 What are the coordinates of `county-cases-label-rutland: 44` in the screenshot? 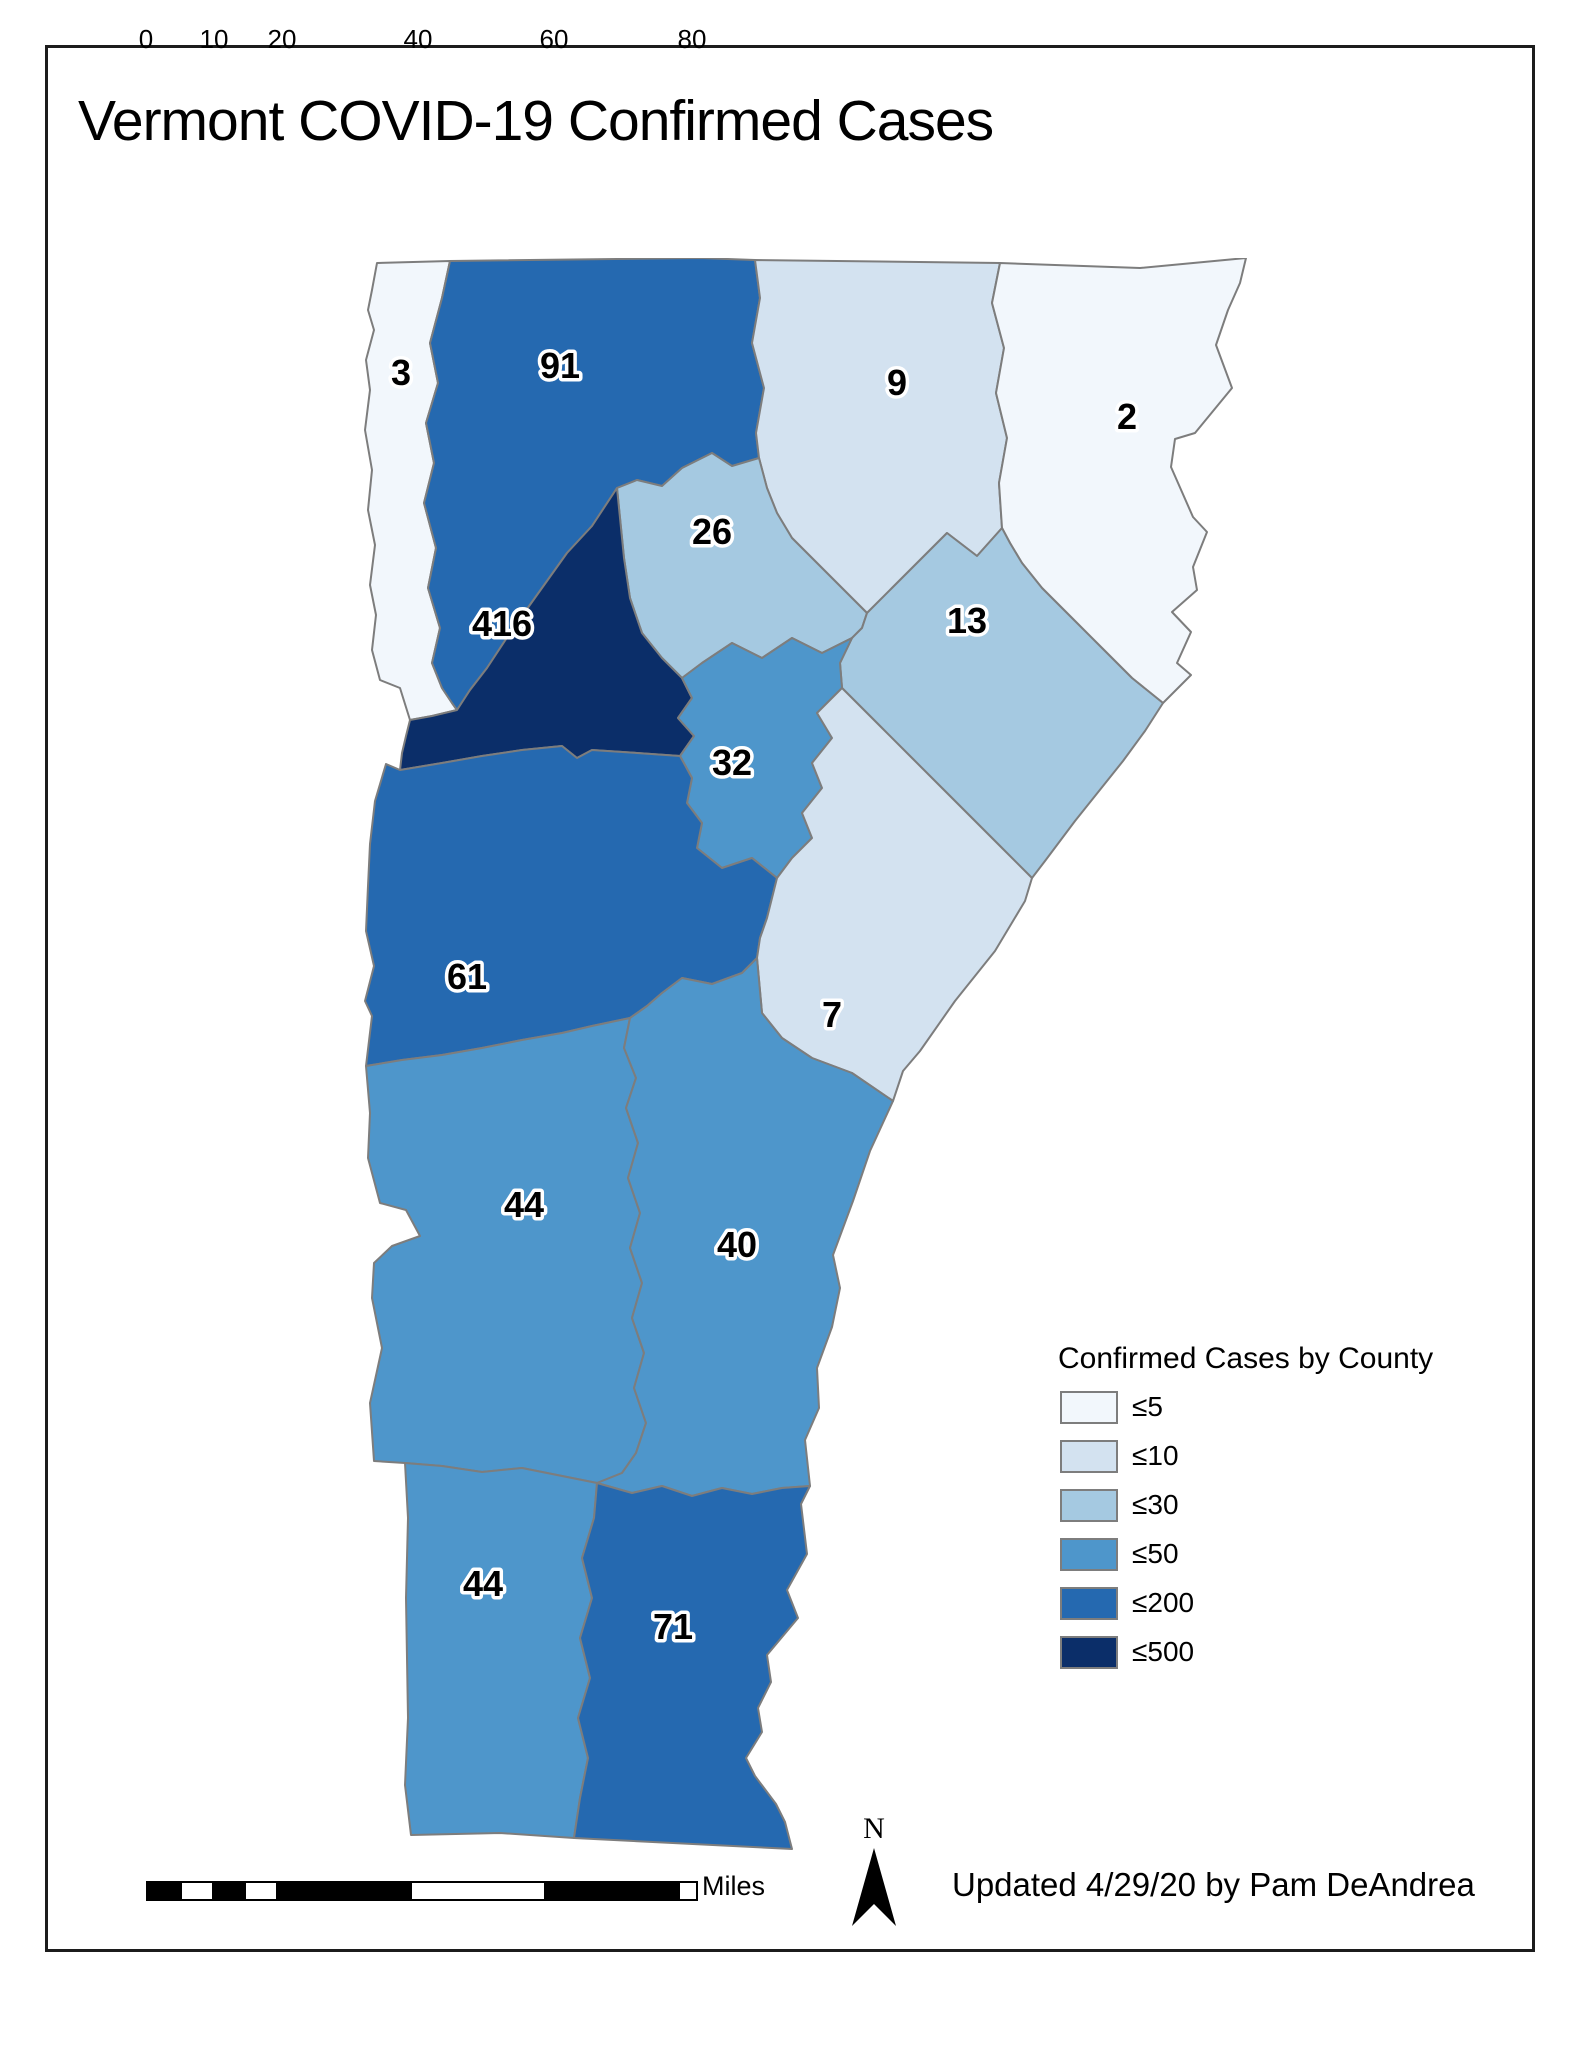 It's located at (524, 1204).